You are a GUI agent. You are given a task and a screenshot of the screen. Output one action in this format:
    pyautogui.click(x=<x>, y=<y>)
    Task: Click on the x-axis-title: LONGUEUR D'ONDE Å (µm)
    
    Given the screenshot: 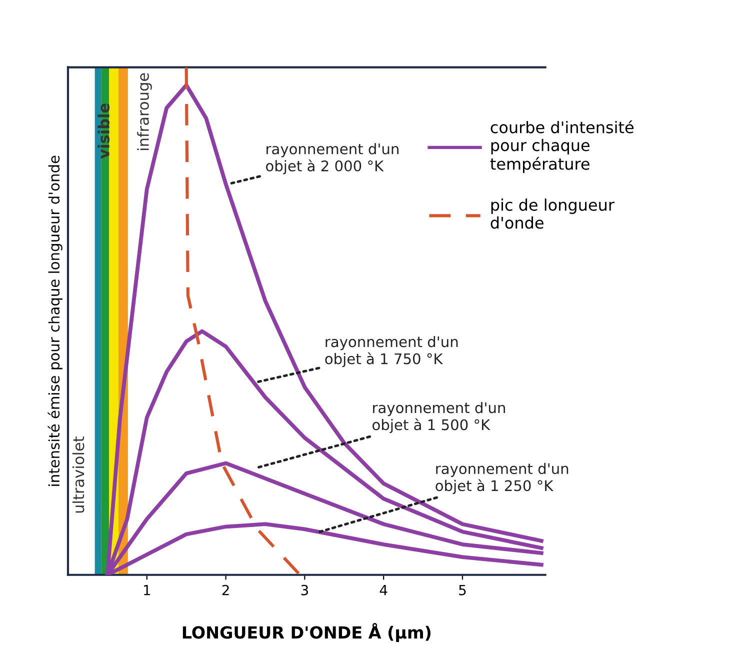 What is the action you would take?
    pyautogui.click(x=306, y=632)
    